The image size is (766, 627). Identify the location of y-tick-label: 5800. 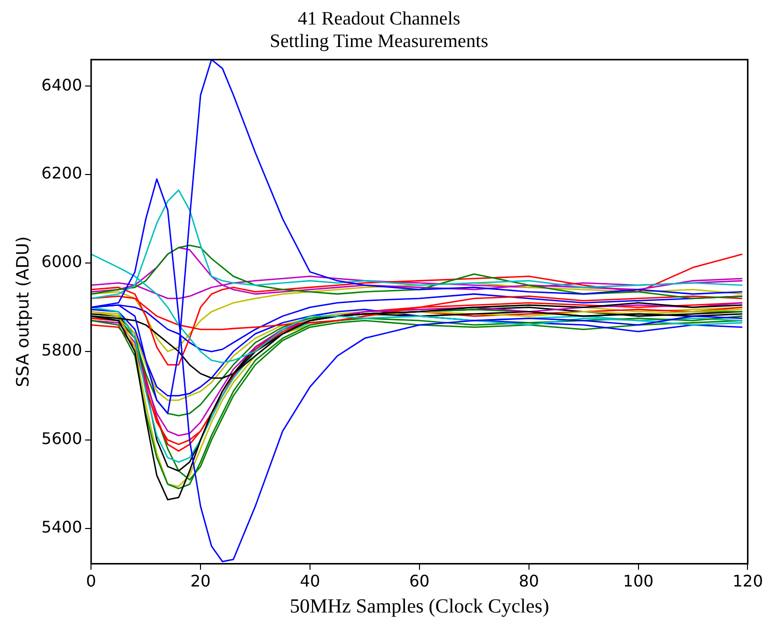
(61, 350).